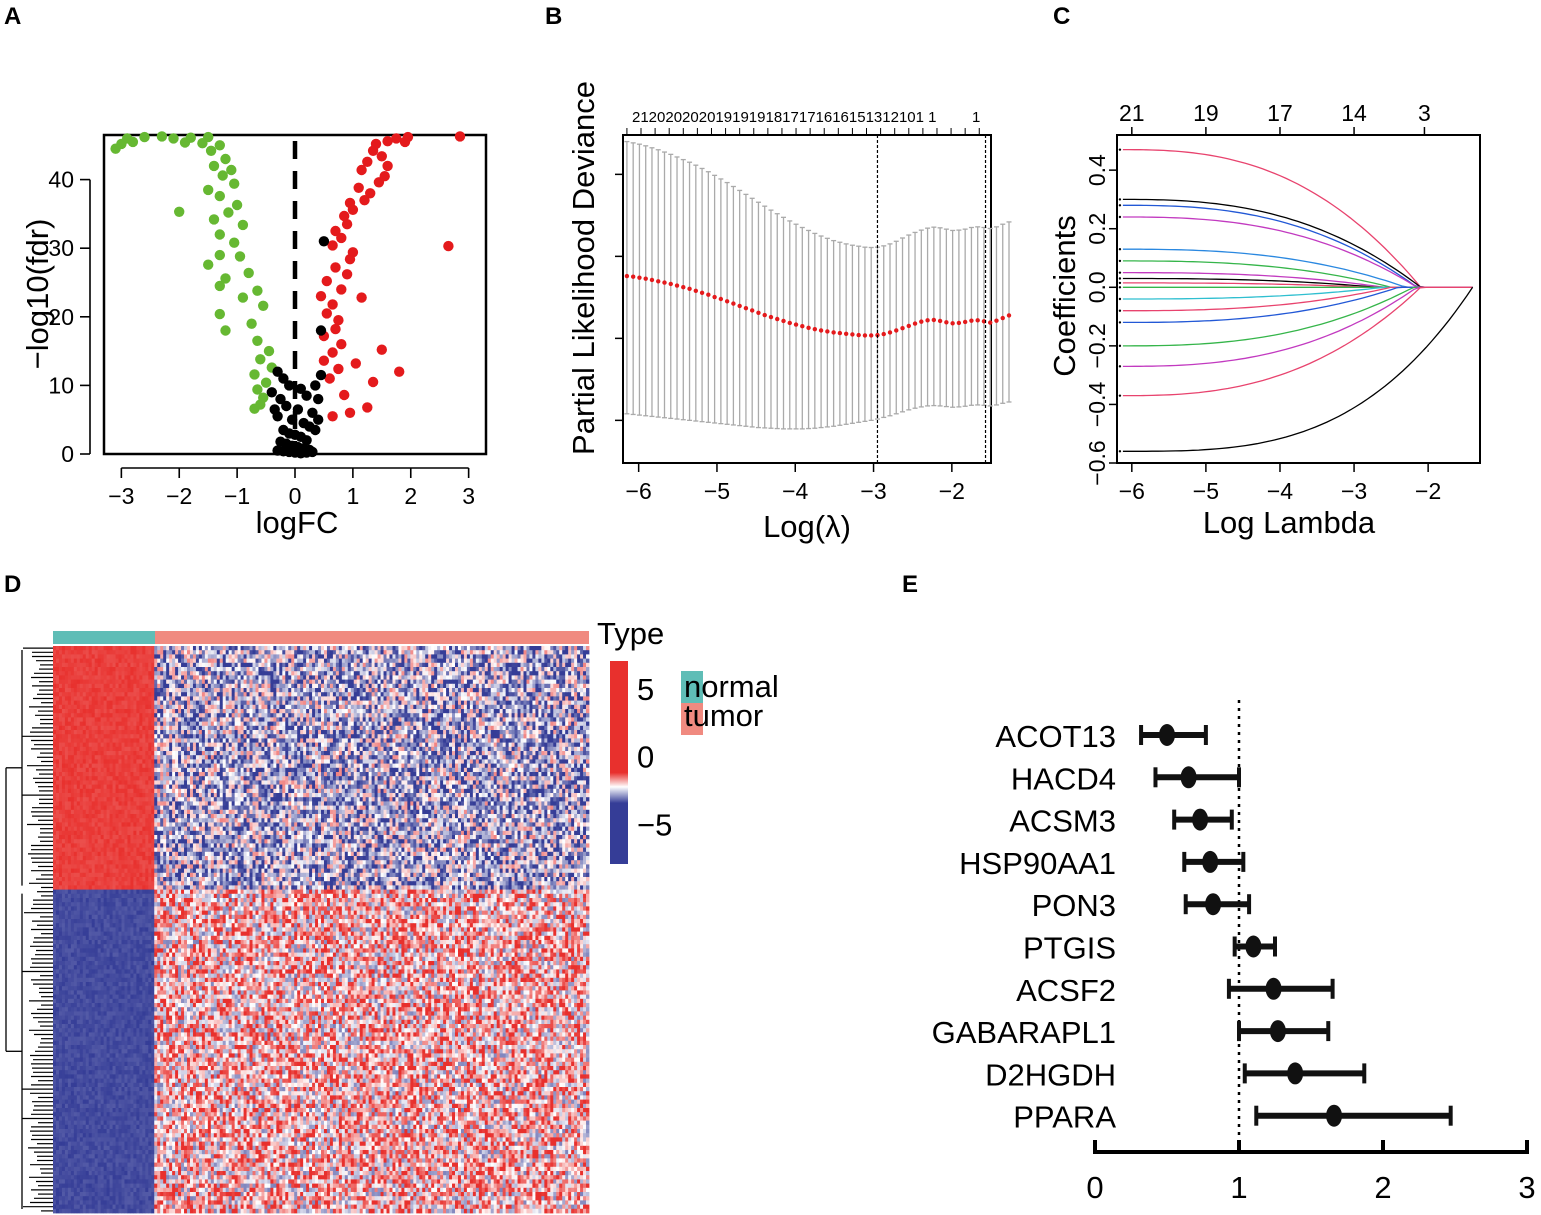 The width and height of the screenshot is (1541, 1215). What do you see at coordinates (61, 385) in the screenshot?
I see `y-tick-label: 10` at bounding box center [61, 385].